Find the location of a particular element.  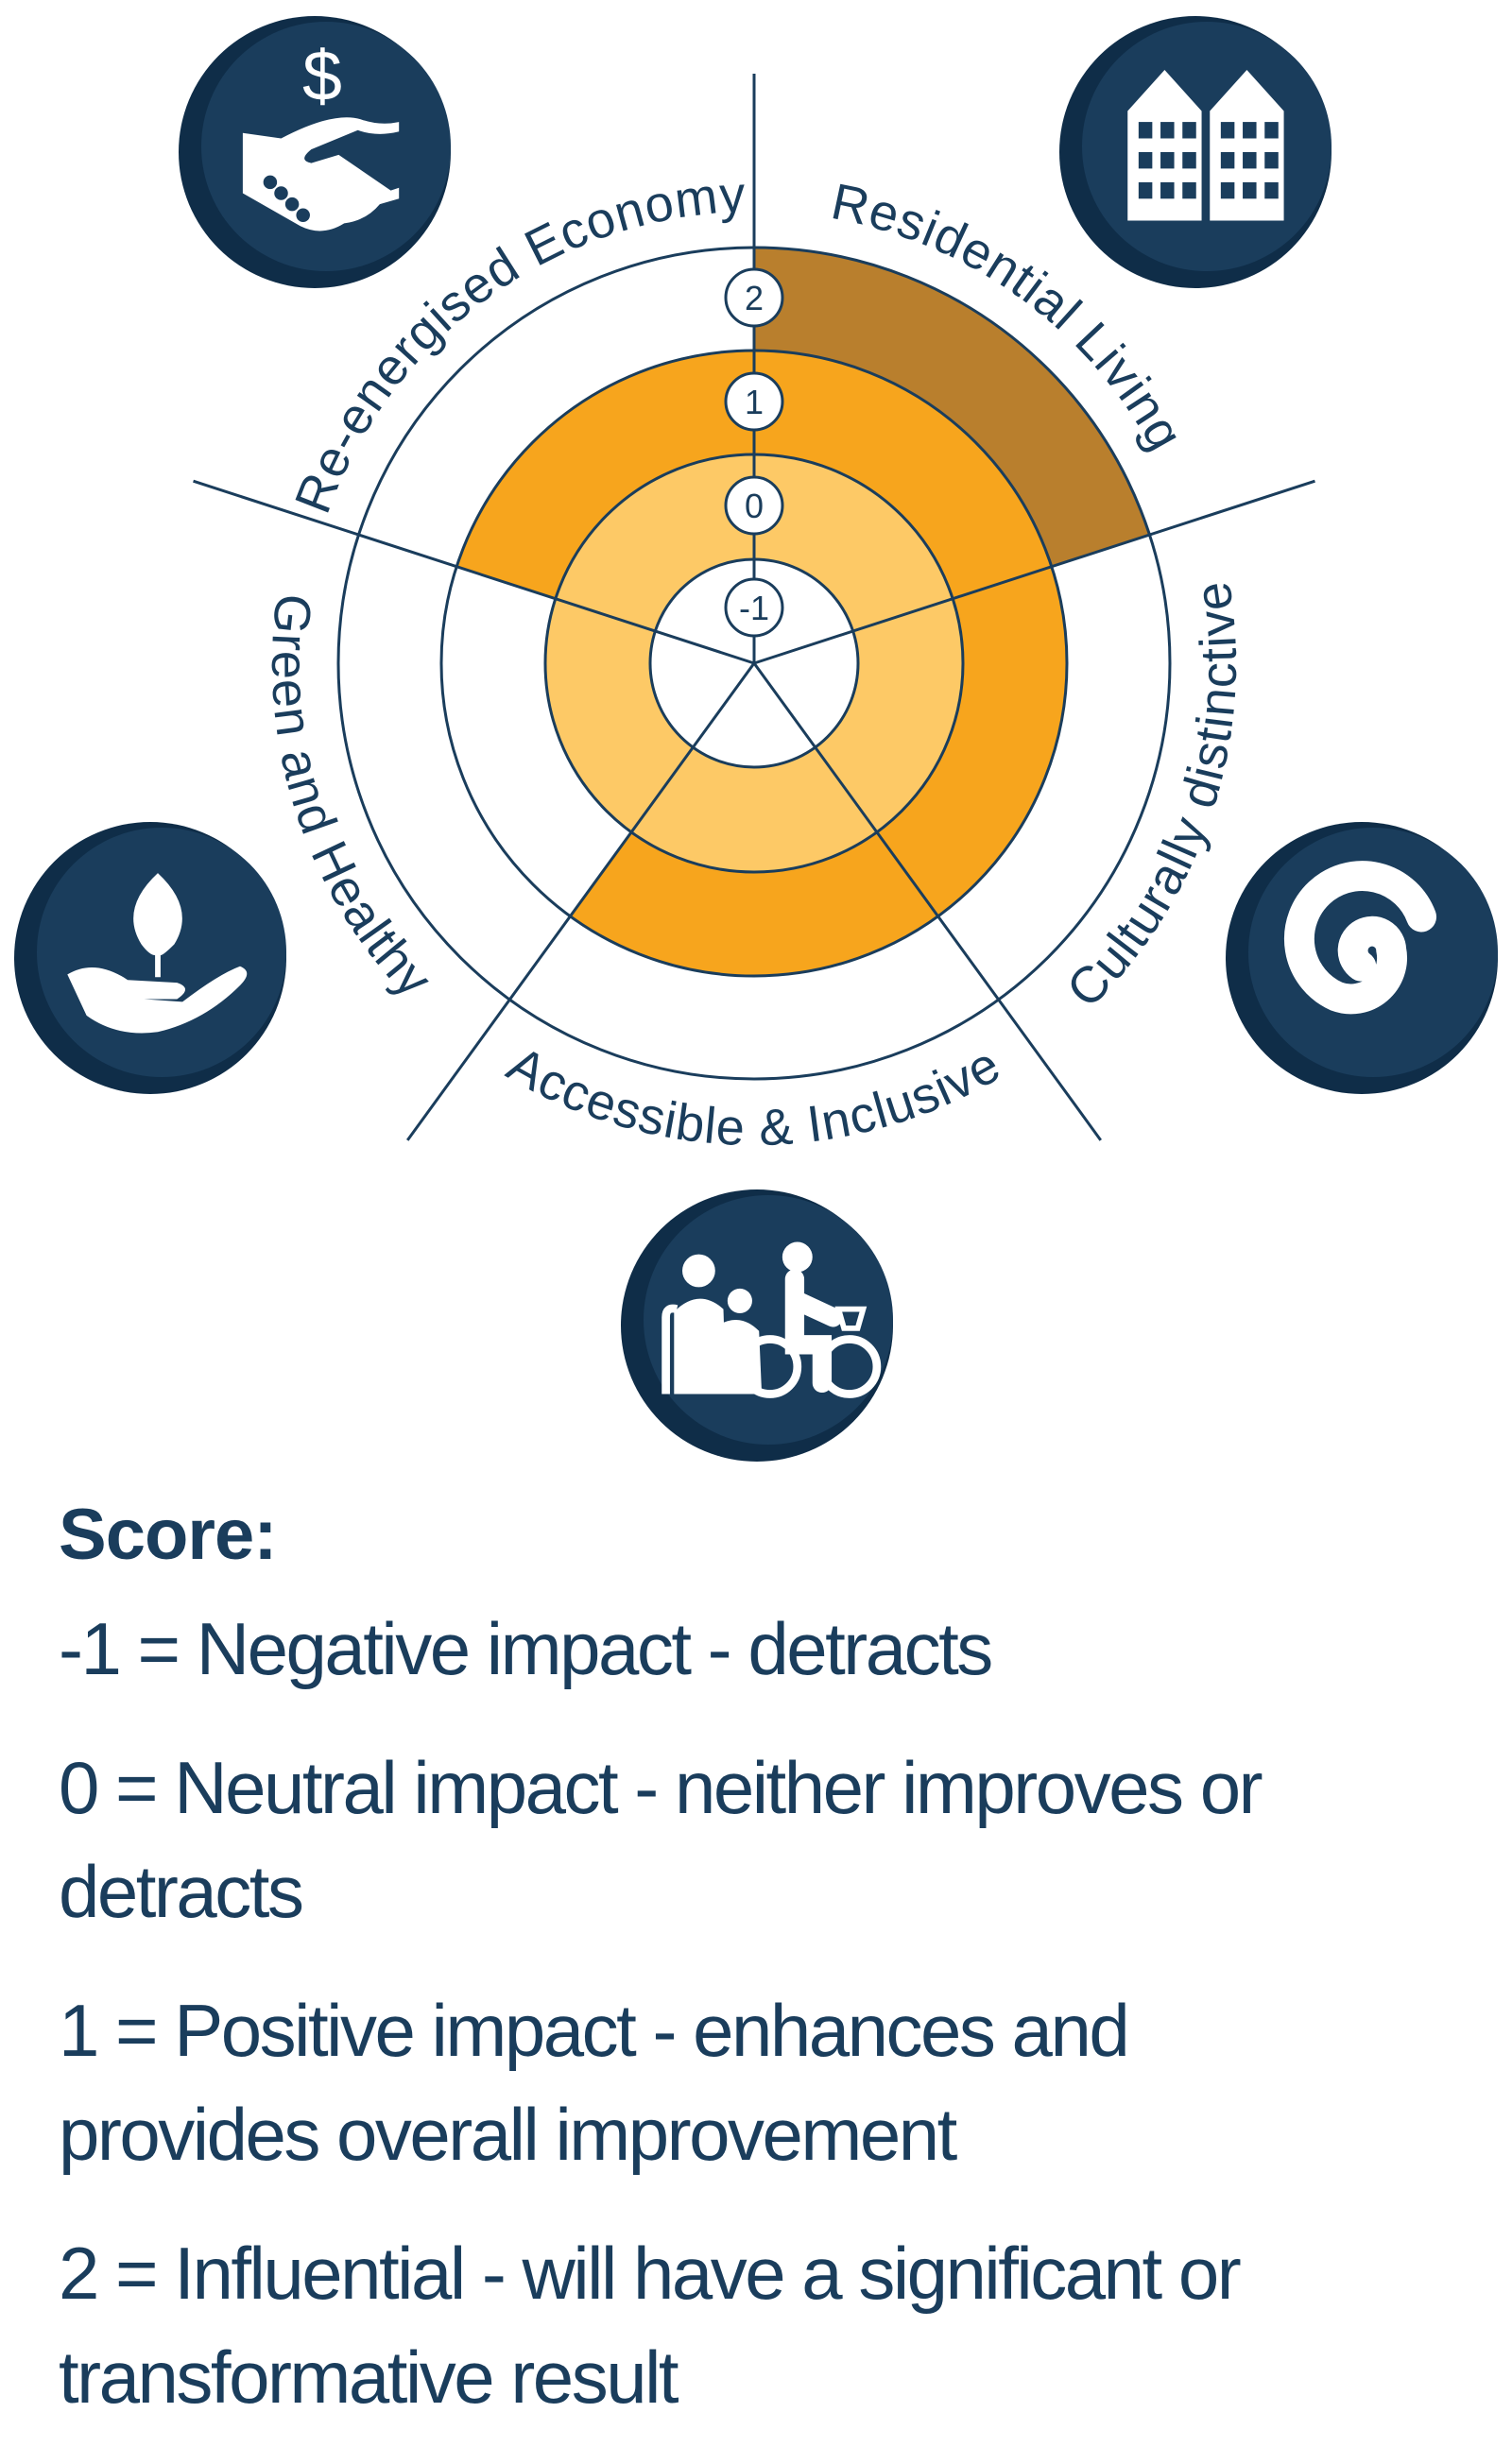

legend-line: transformative result is located at coordinates (369, 2377).